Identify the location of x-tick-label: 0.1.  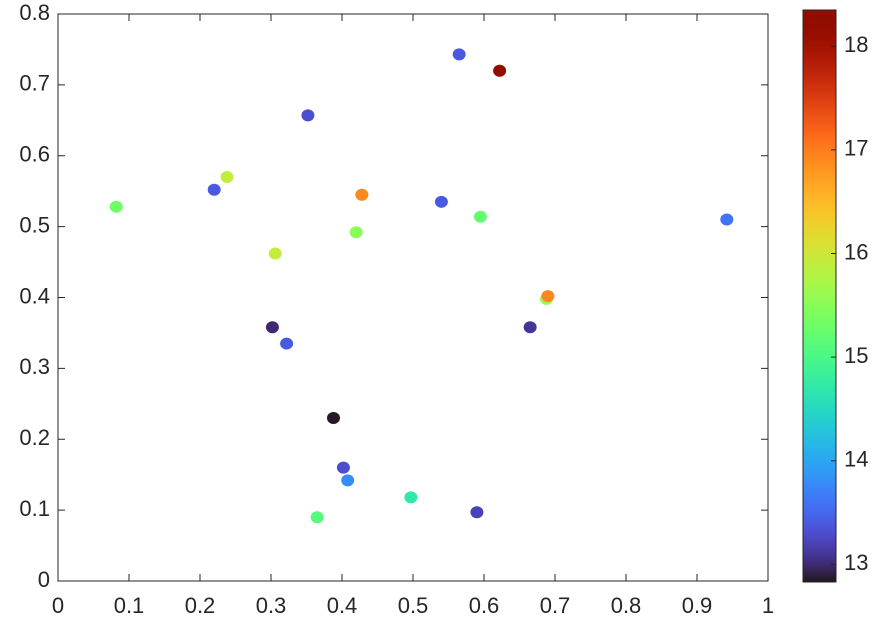
(129, 605).